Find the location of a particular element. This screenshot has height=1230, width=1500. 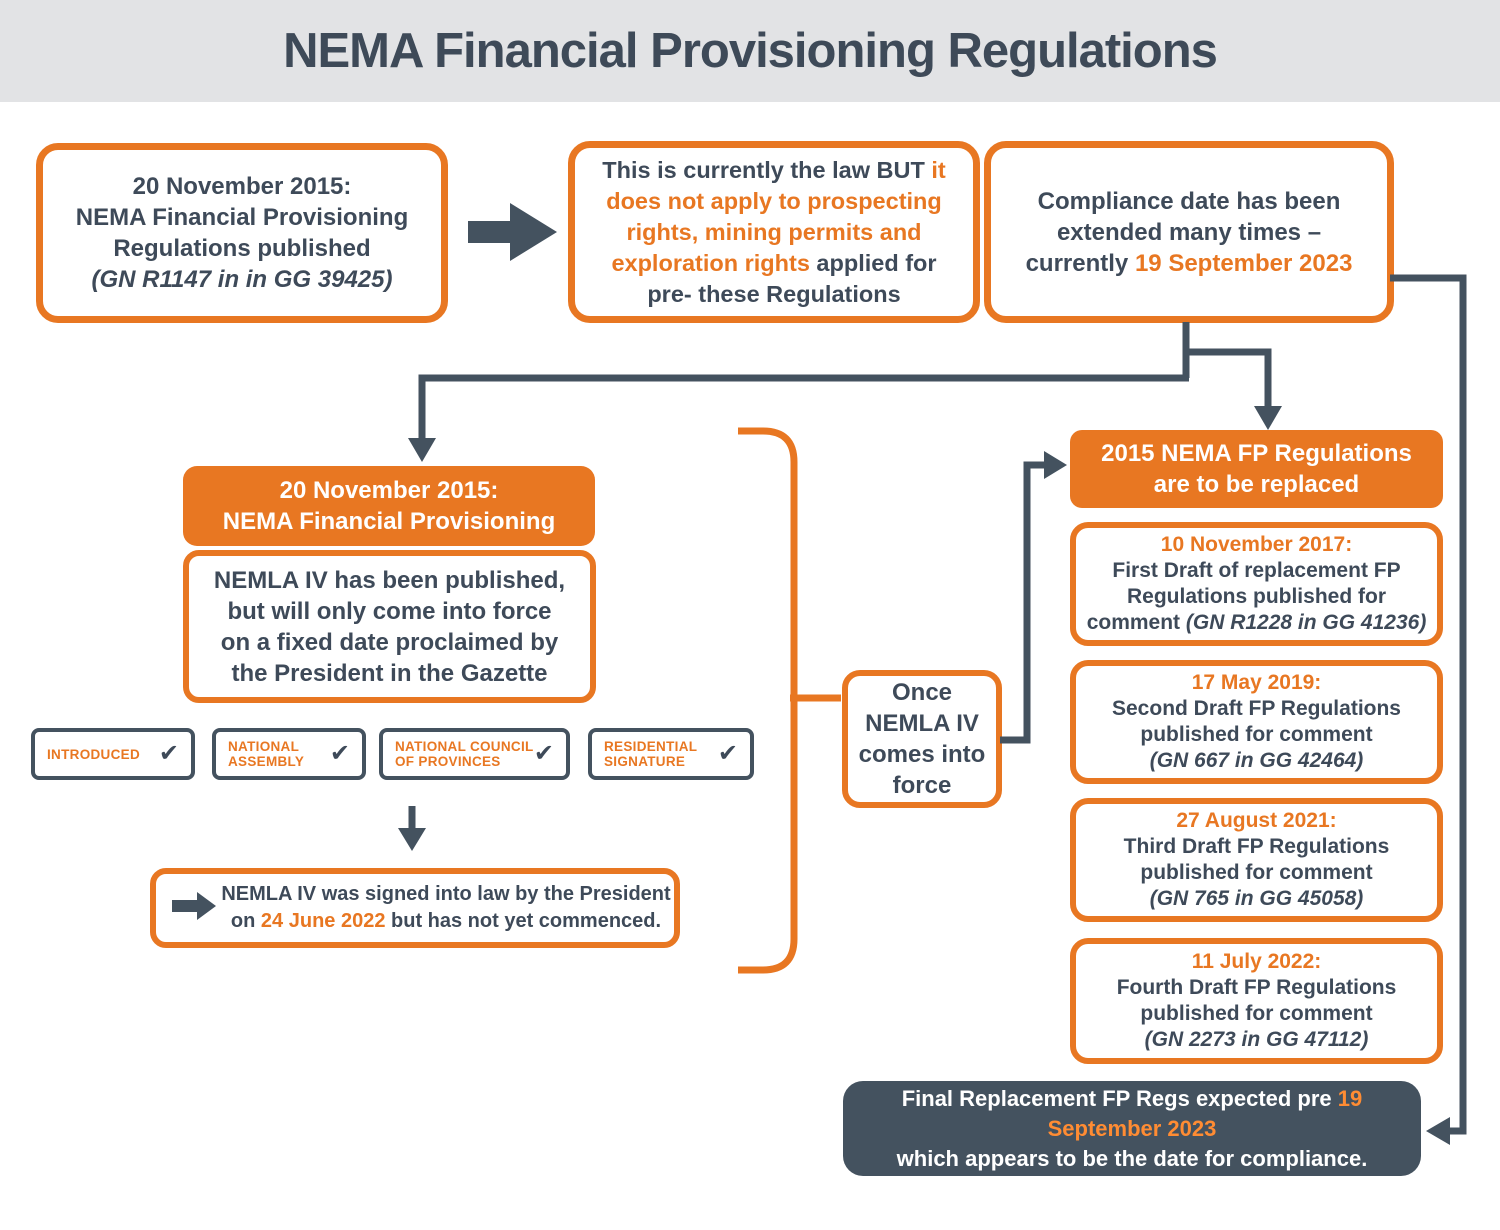

draft-line: (GN 667 in GG 42464) is located at coordinates (1256, 760).